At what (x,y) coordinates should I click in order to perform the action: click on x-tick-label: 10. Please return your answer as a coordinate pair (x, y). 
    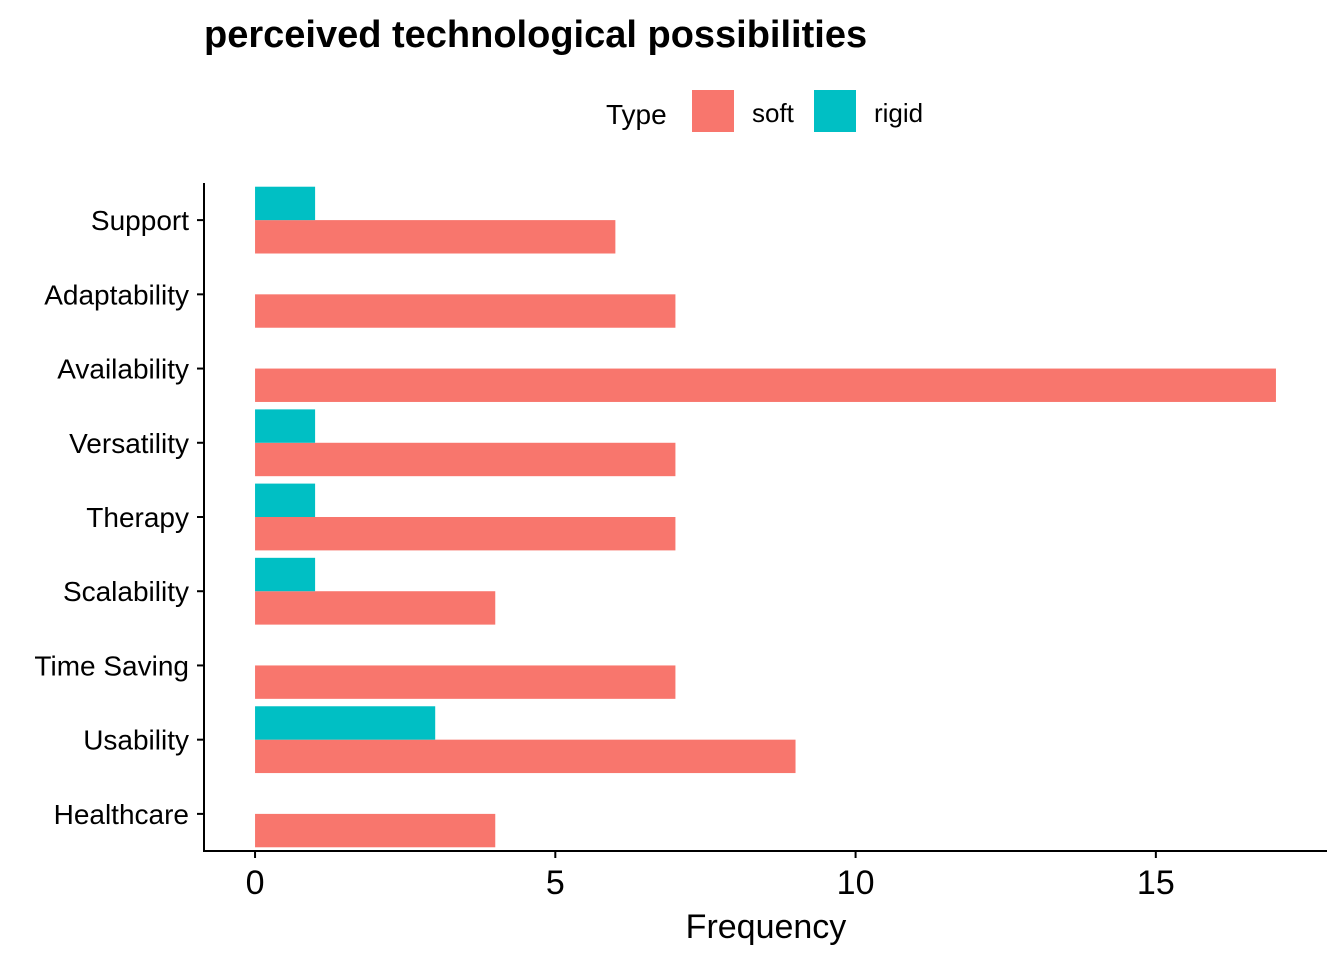
    Looking at the image, I should click on (856, 883).